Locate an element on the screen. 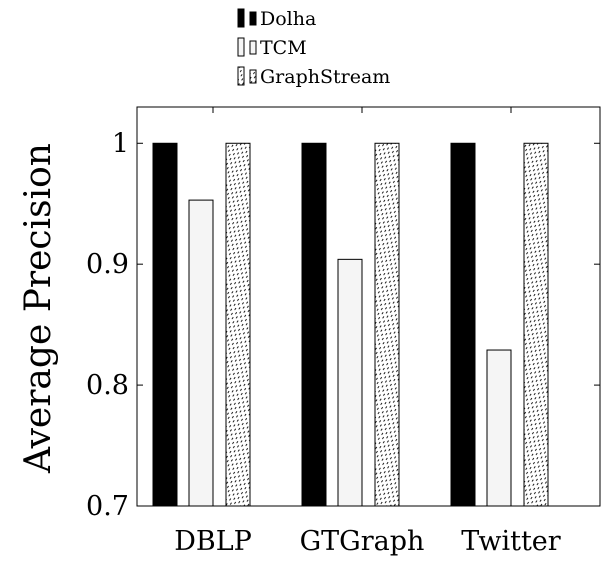 The width and height of the screenshot is (613, 569). bar-tcm-gtgraph is located at coordinates (350, 382).